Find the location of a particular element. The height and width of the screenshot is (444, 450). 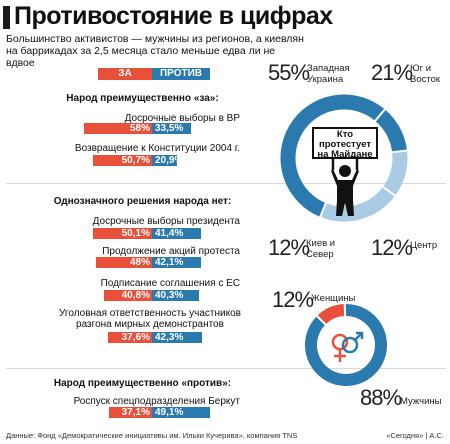

page-title: Противостояние в цифрах is located at coordinates (173, 16).